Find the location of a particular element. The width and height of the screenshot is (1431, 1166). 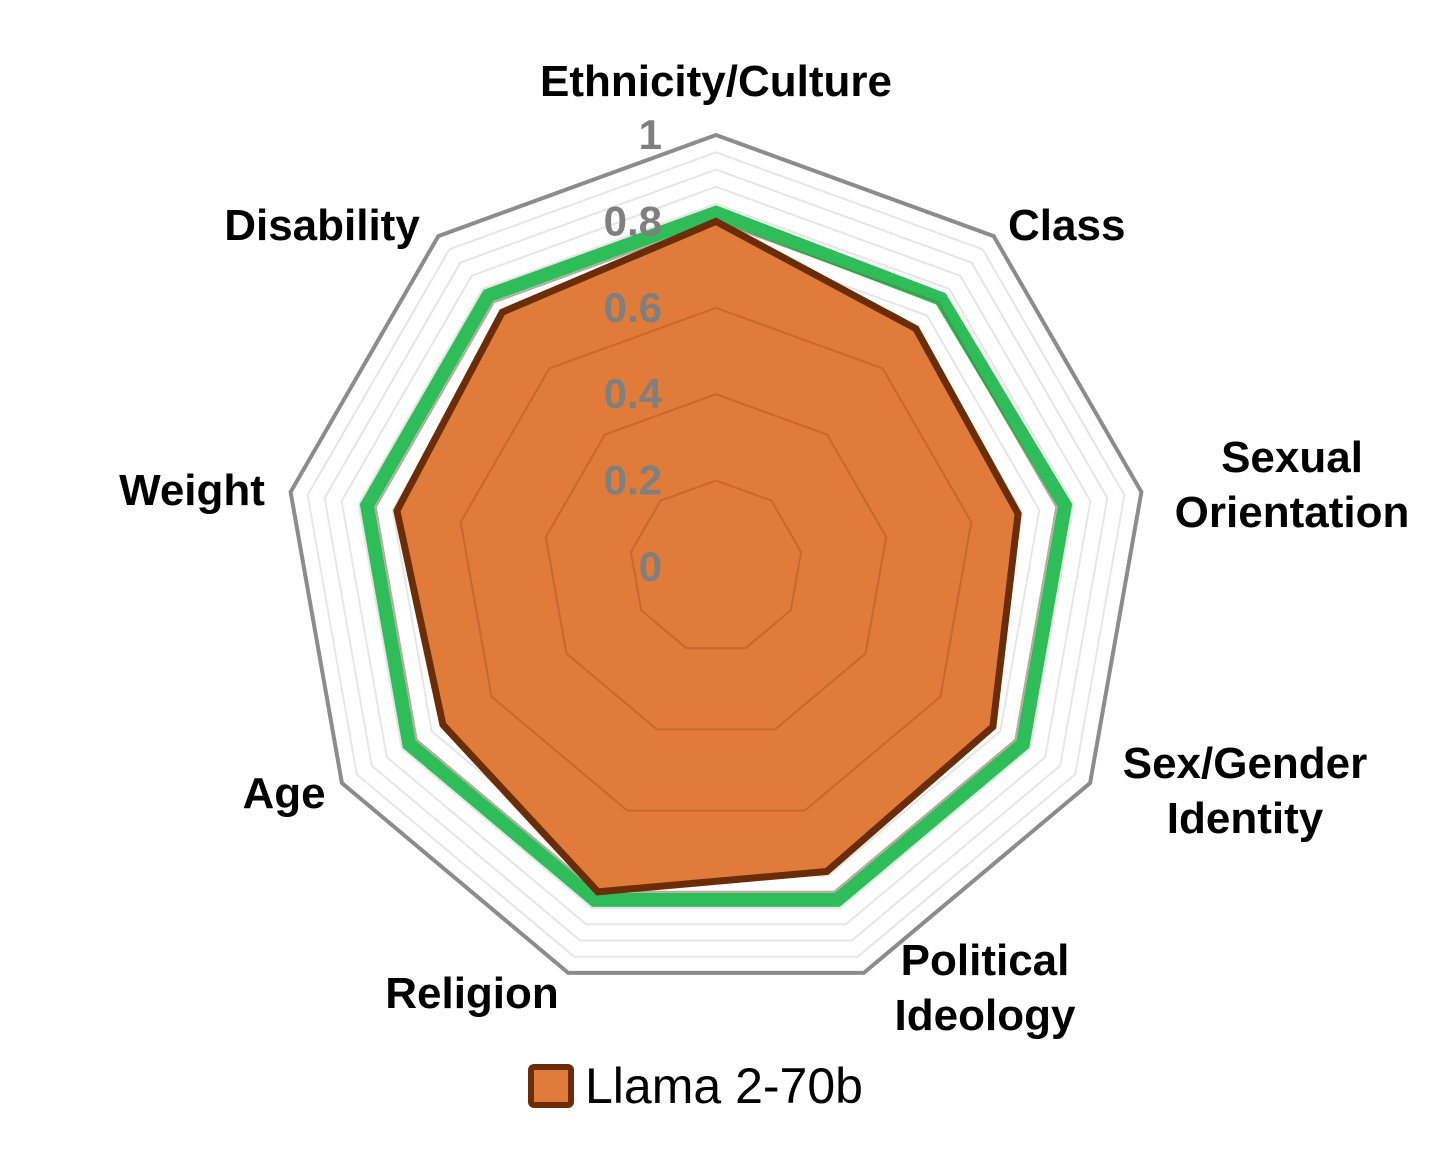

legend: Llama 2-70b is located at coordinates (695, 1086).